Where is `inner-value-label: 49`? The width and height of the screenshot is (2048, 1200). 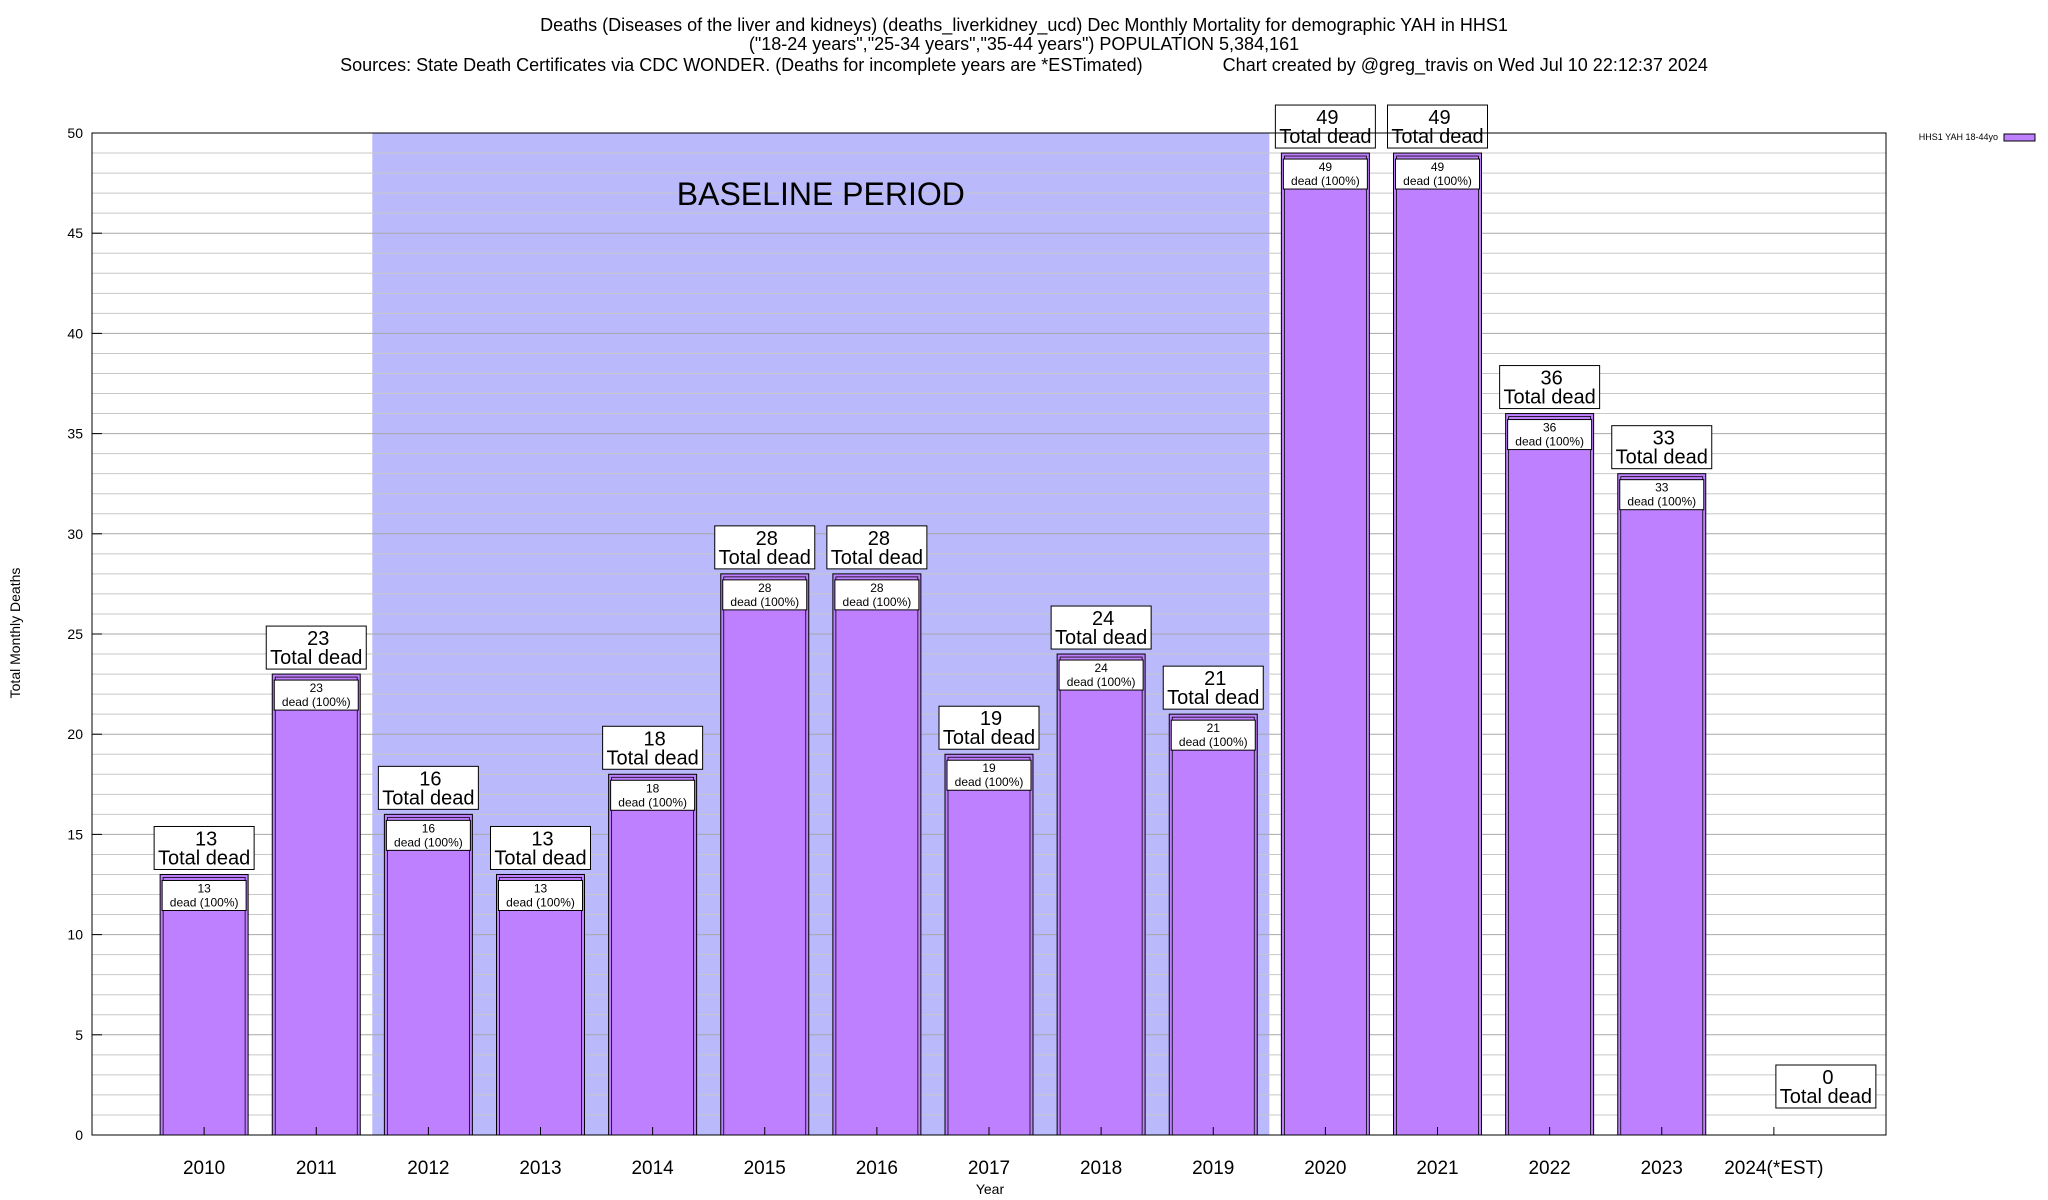
inner-value-label: 49 is located at coordinates (1438, 167).